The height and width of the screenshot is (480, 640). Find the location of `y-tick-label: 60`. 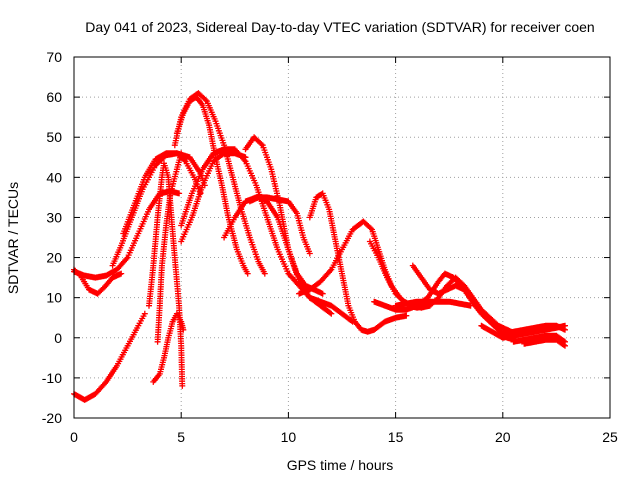

y-tick-label: 60 is located at coordinates (54, 97).